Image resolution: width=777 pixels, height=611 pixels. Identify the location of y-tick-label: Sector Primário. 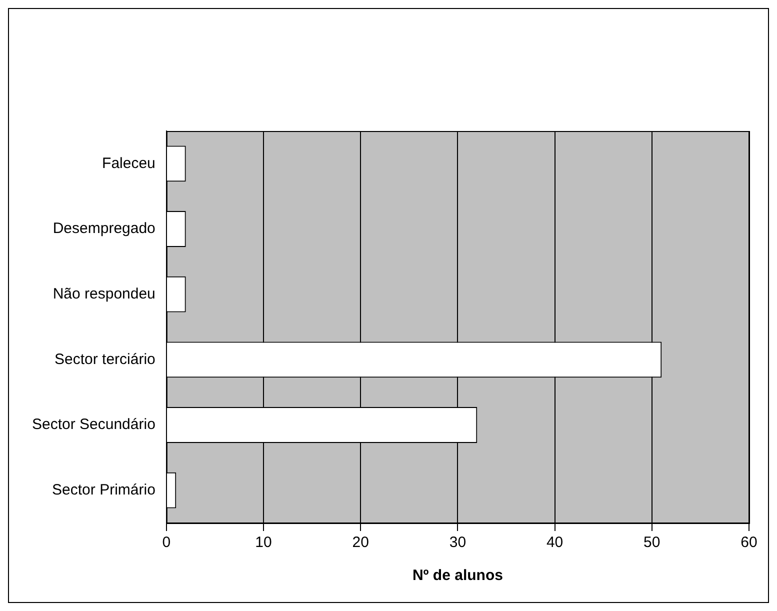
(104, 489).